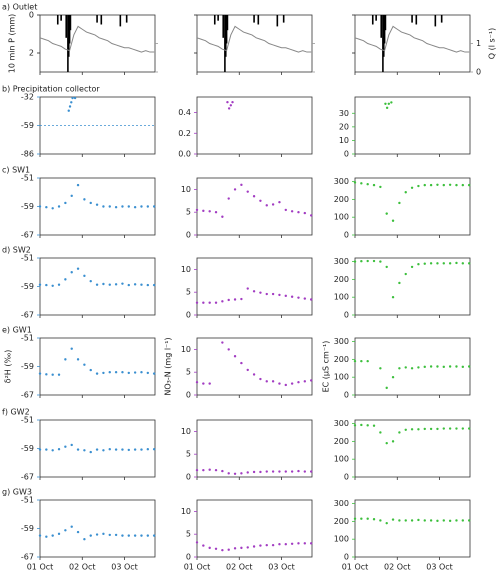 The width and height of the screenshot is (500, 574). I want to click on y-tick-label: -59, so click(27, 125).